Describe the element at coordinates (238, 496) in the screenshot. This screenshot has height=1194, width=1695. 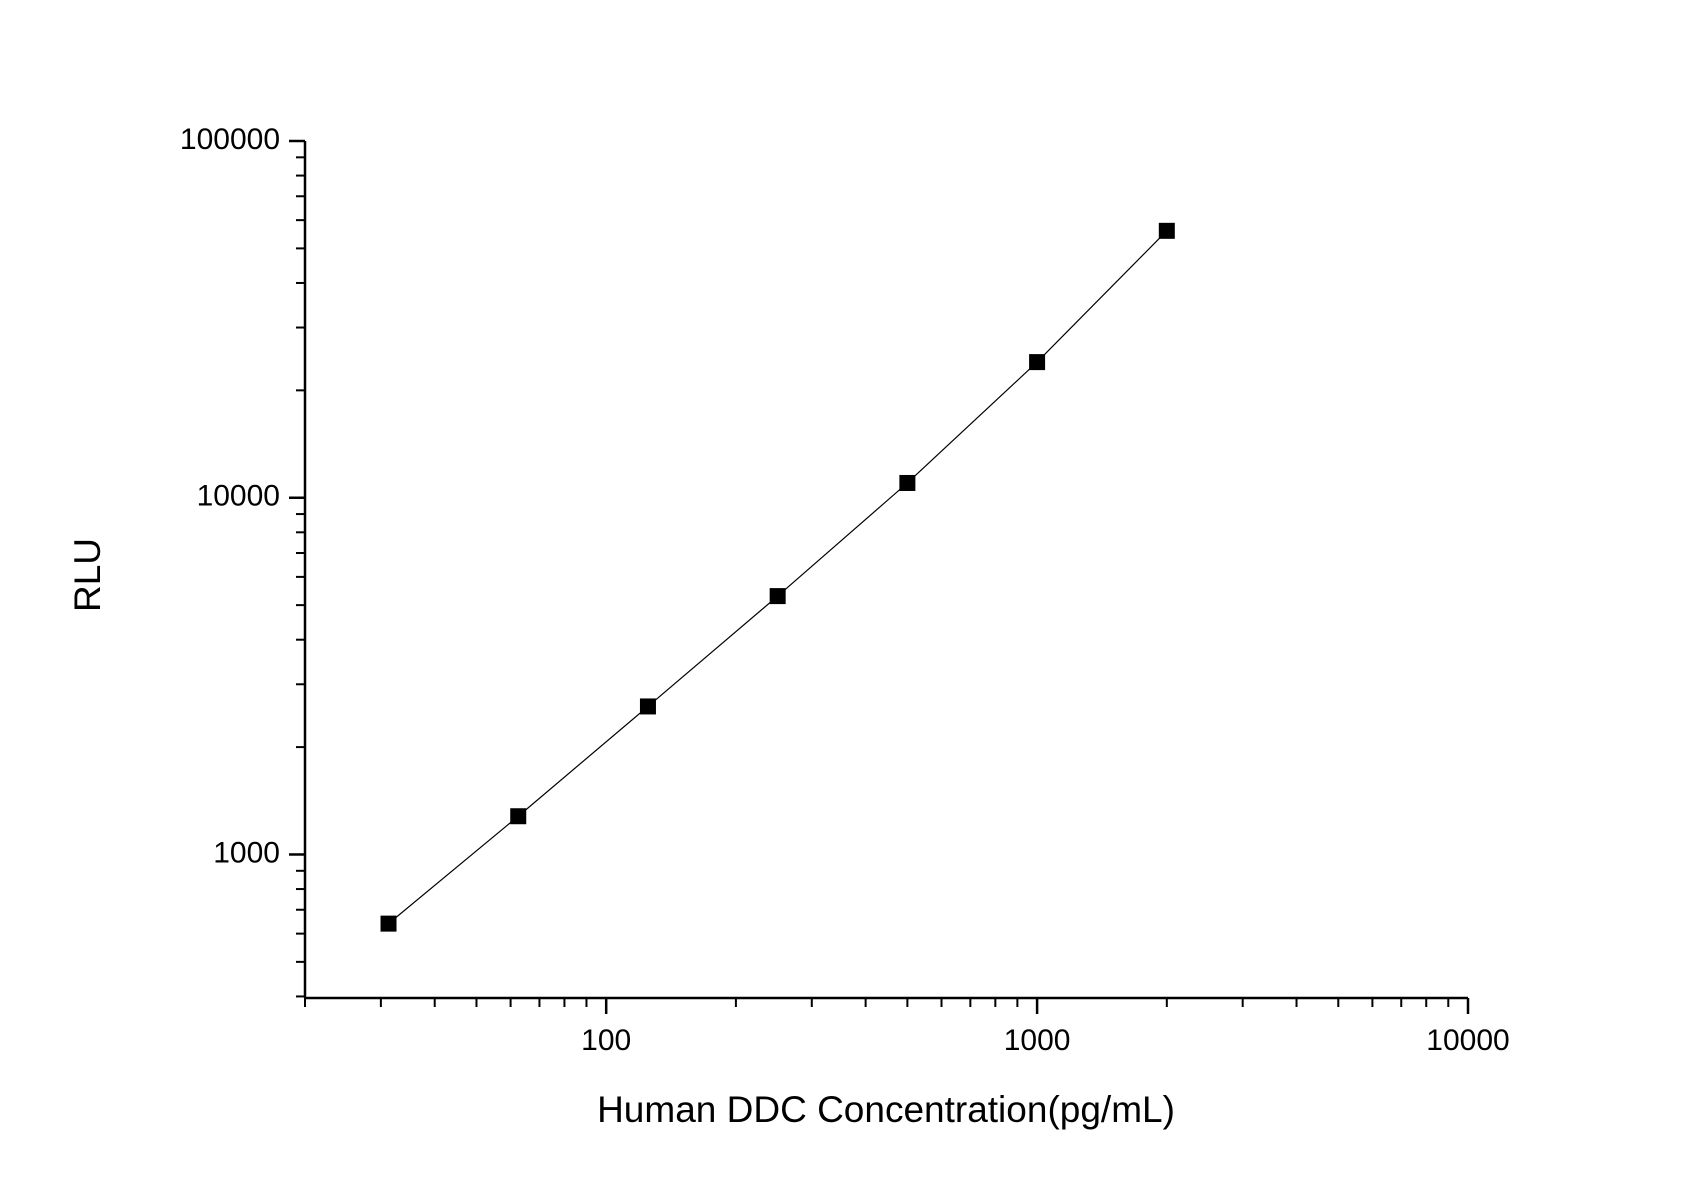
I see `y-tick-label: 10000` at that location.